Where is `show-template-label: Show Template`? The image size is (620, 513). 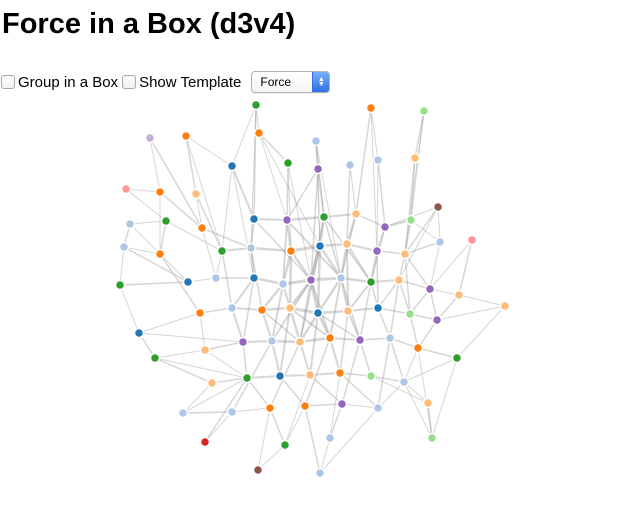 show-template-label: Show Template is located at coordinates (190, 82).